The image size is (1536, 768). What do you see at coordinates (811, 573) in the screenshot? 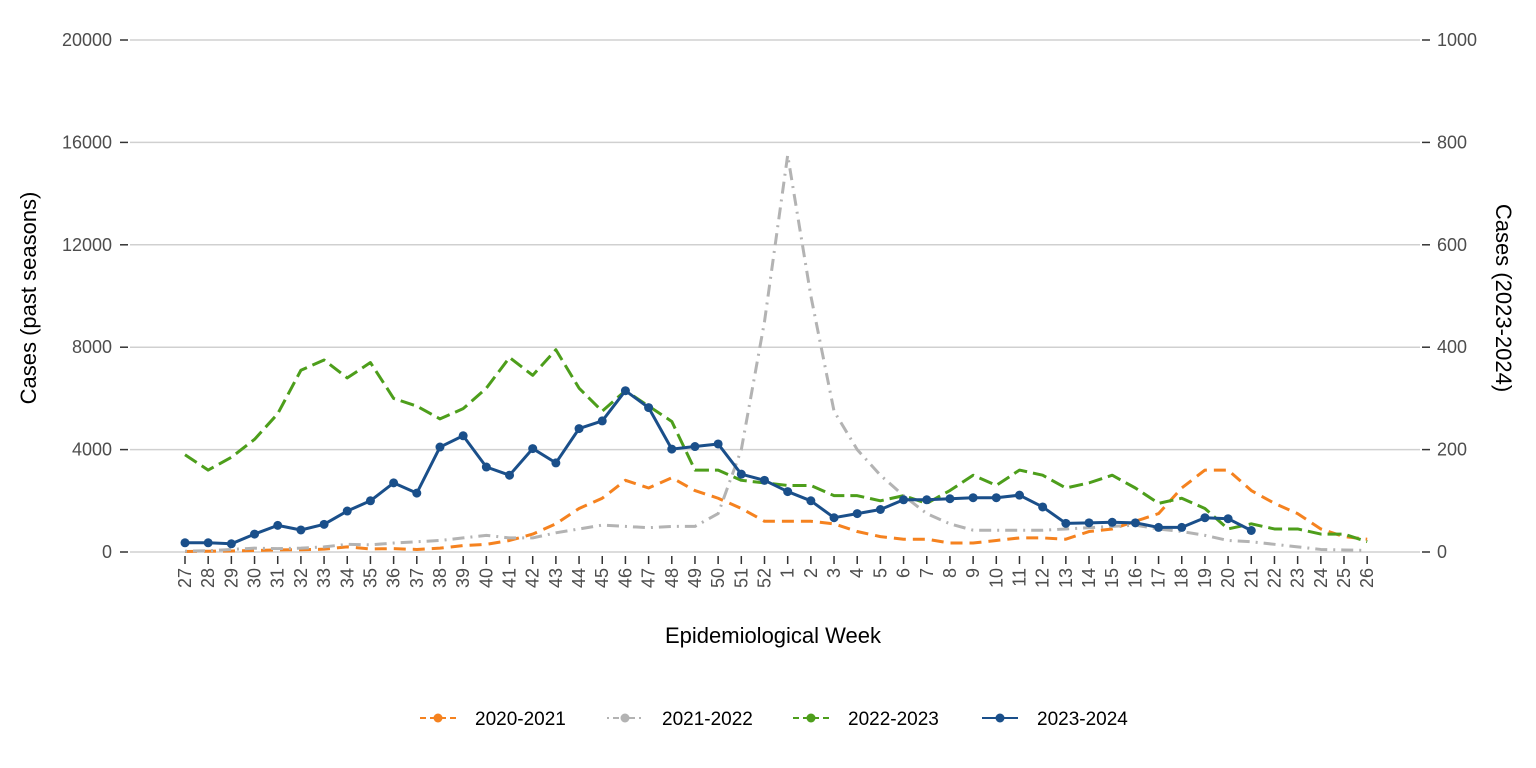
I see `x-tick-label: 2` at bounding box center [811, 573].